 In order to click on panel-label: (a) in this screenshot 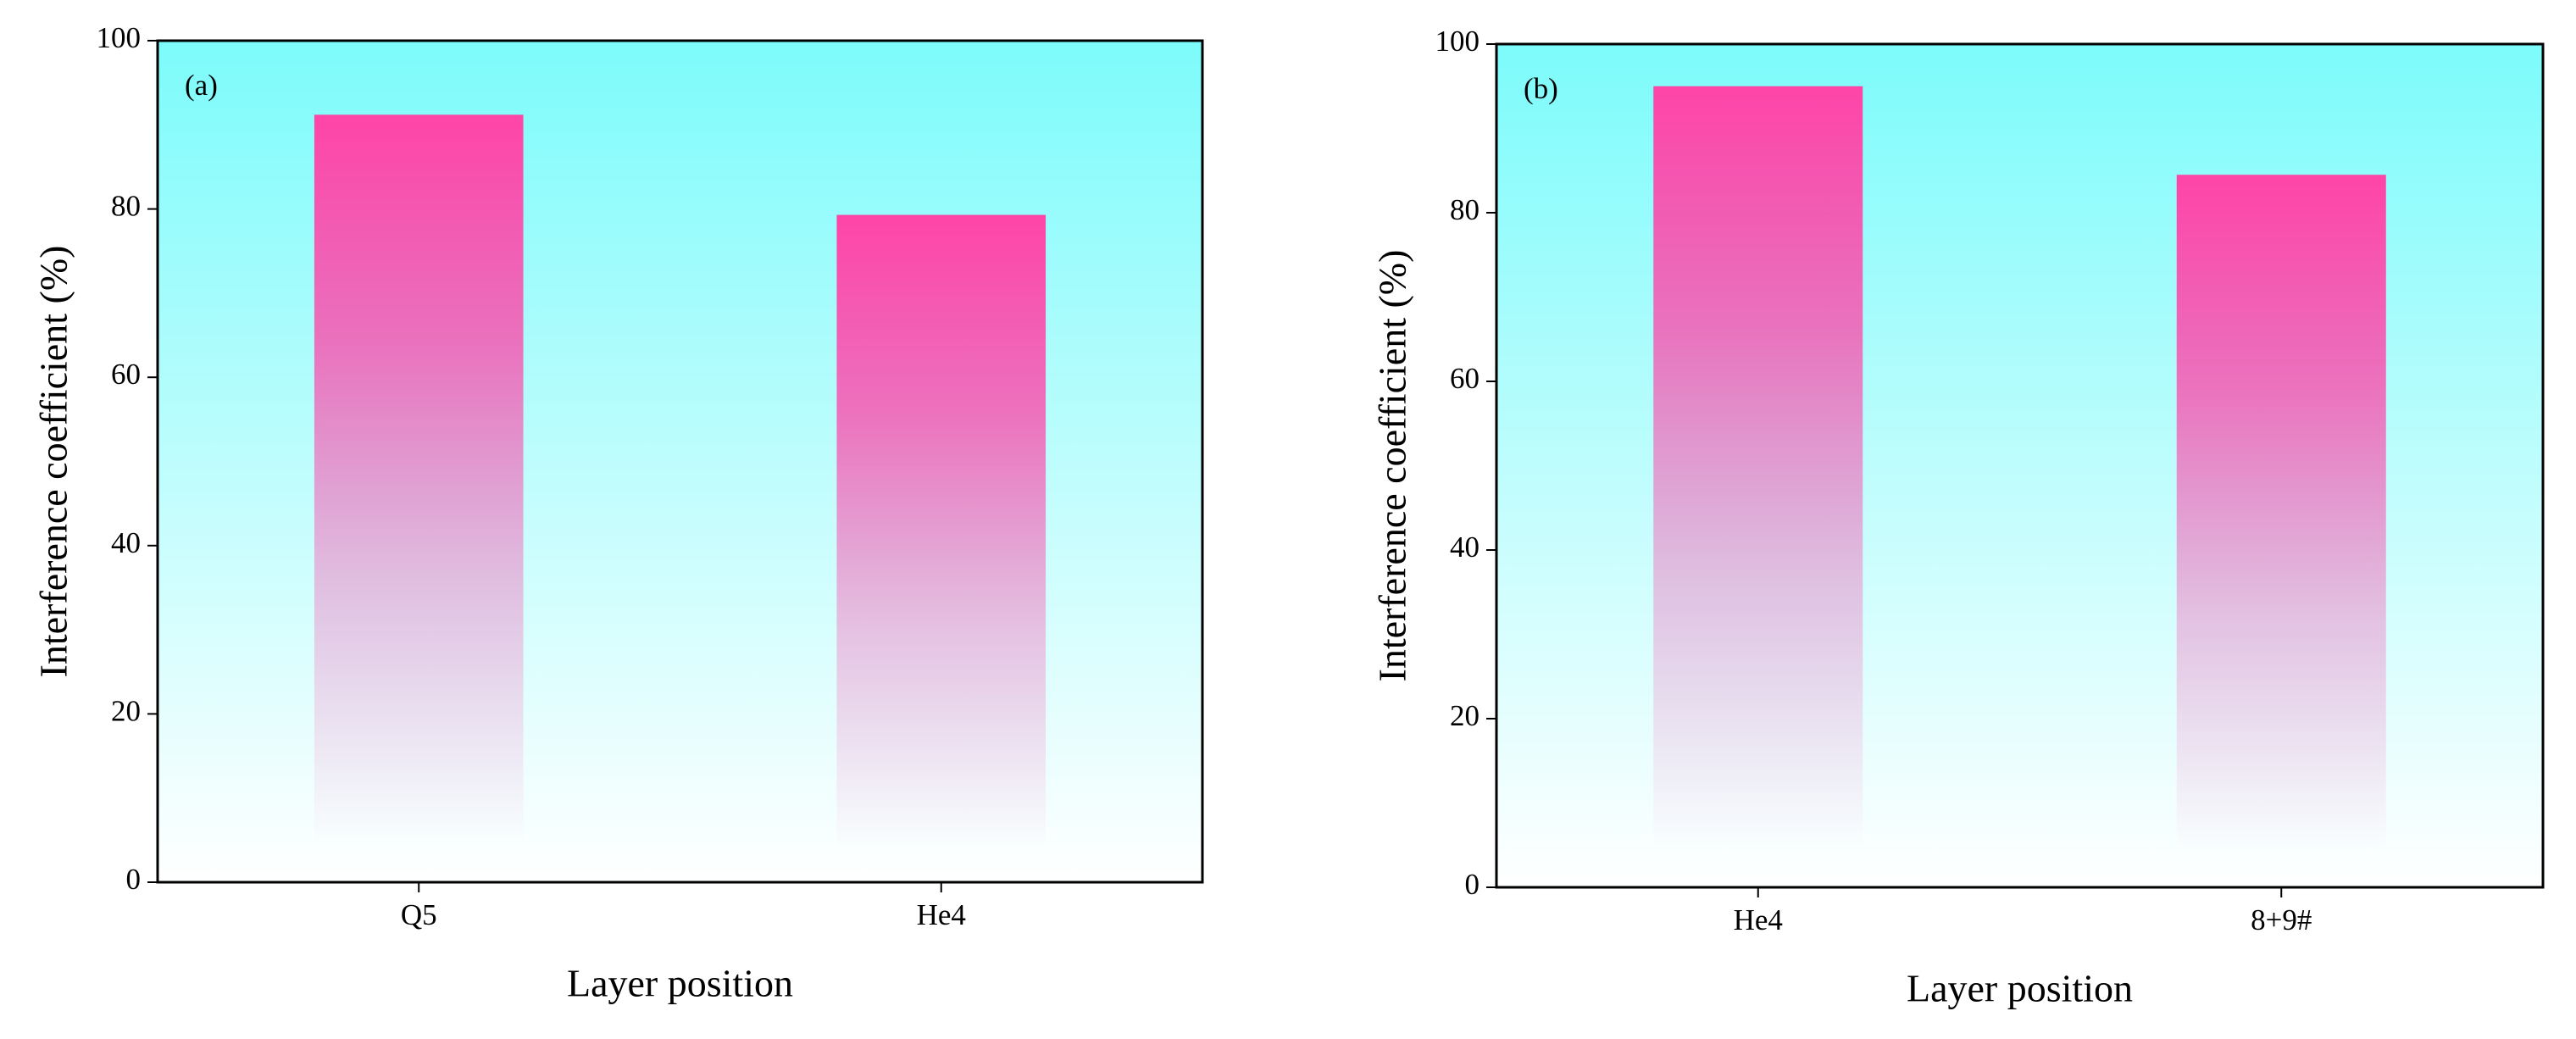, I will do `click(201, 85)`.